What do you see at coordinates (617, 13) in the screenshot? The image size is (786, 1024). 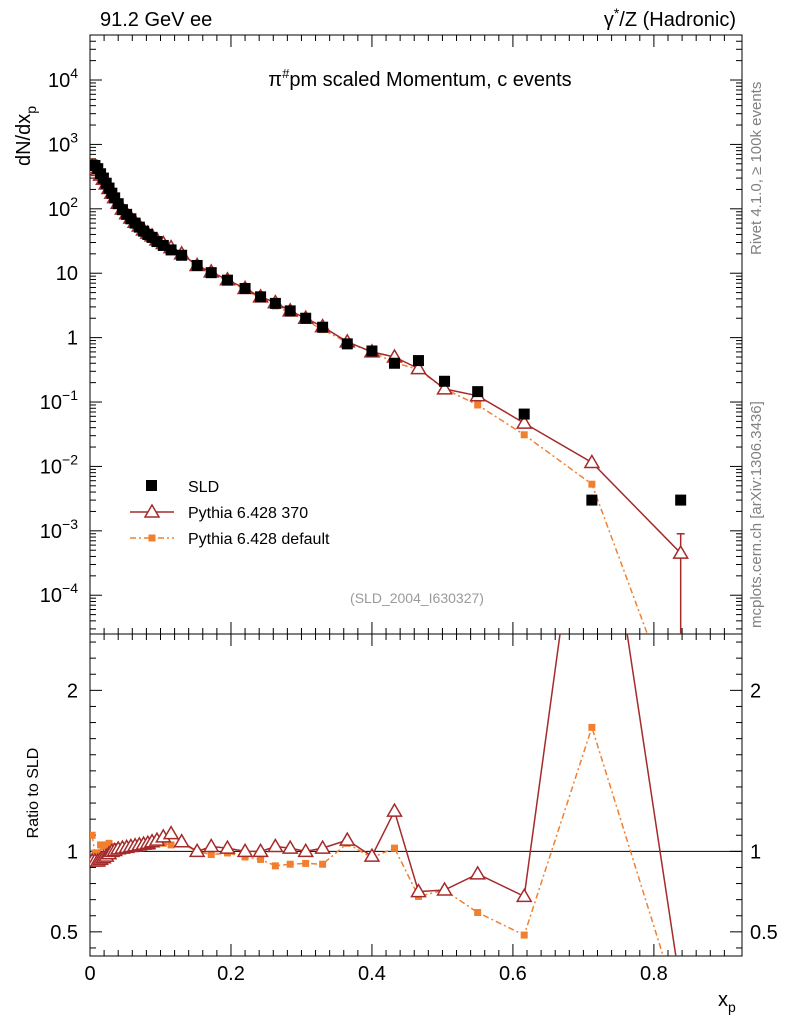 I see `header-process-star: *` at bounding box center [617, 13].